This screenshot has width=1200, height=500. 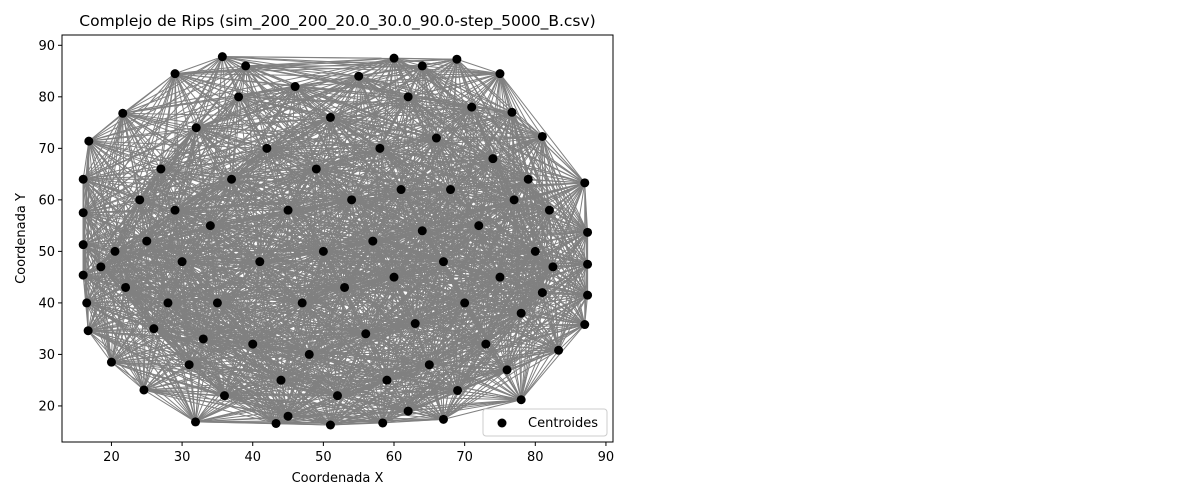 What do you see at coordinates (46, 406) in the screenshot?
I see `y-tick-label: 20` at bounding box center [46, 406].